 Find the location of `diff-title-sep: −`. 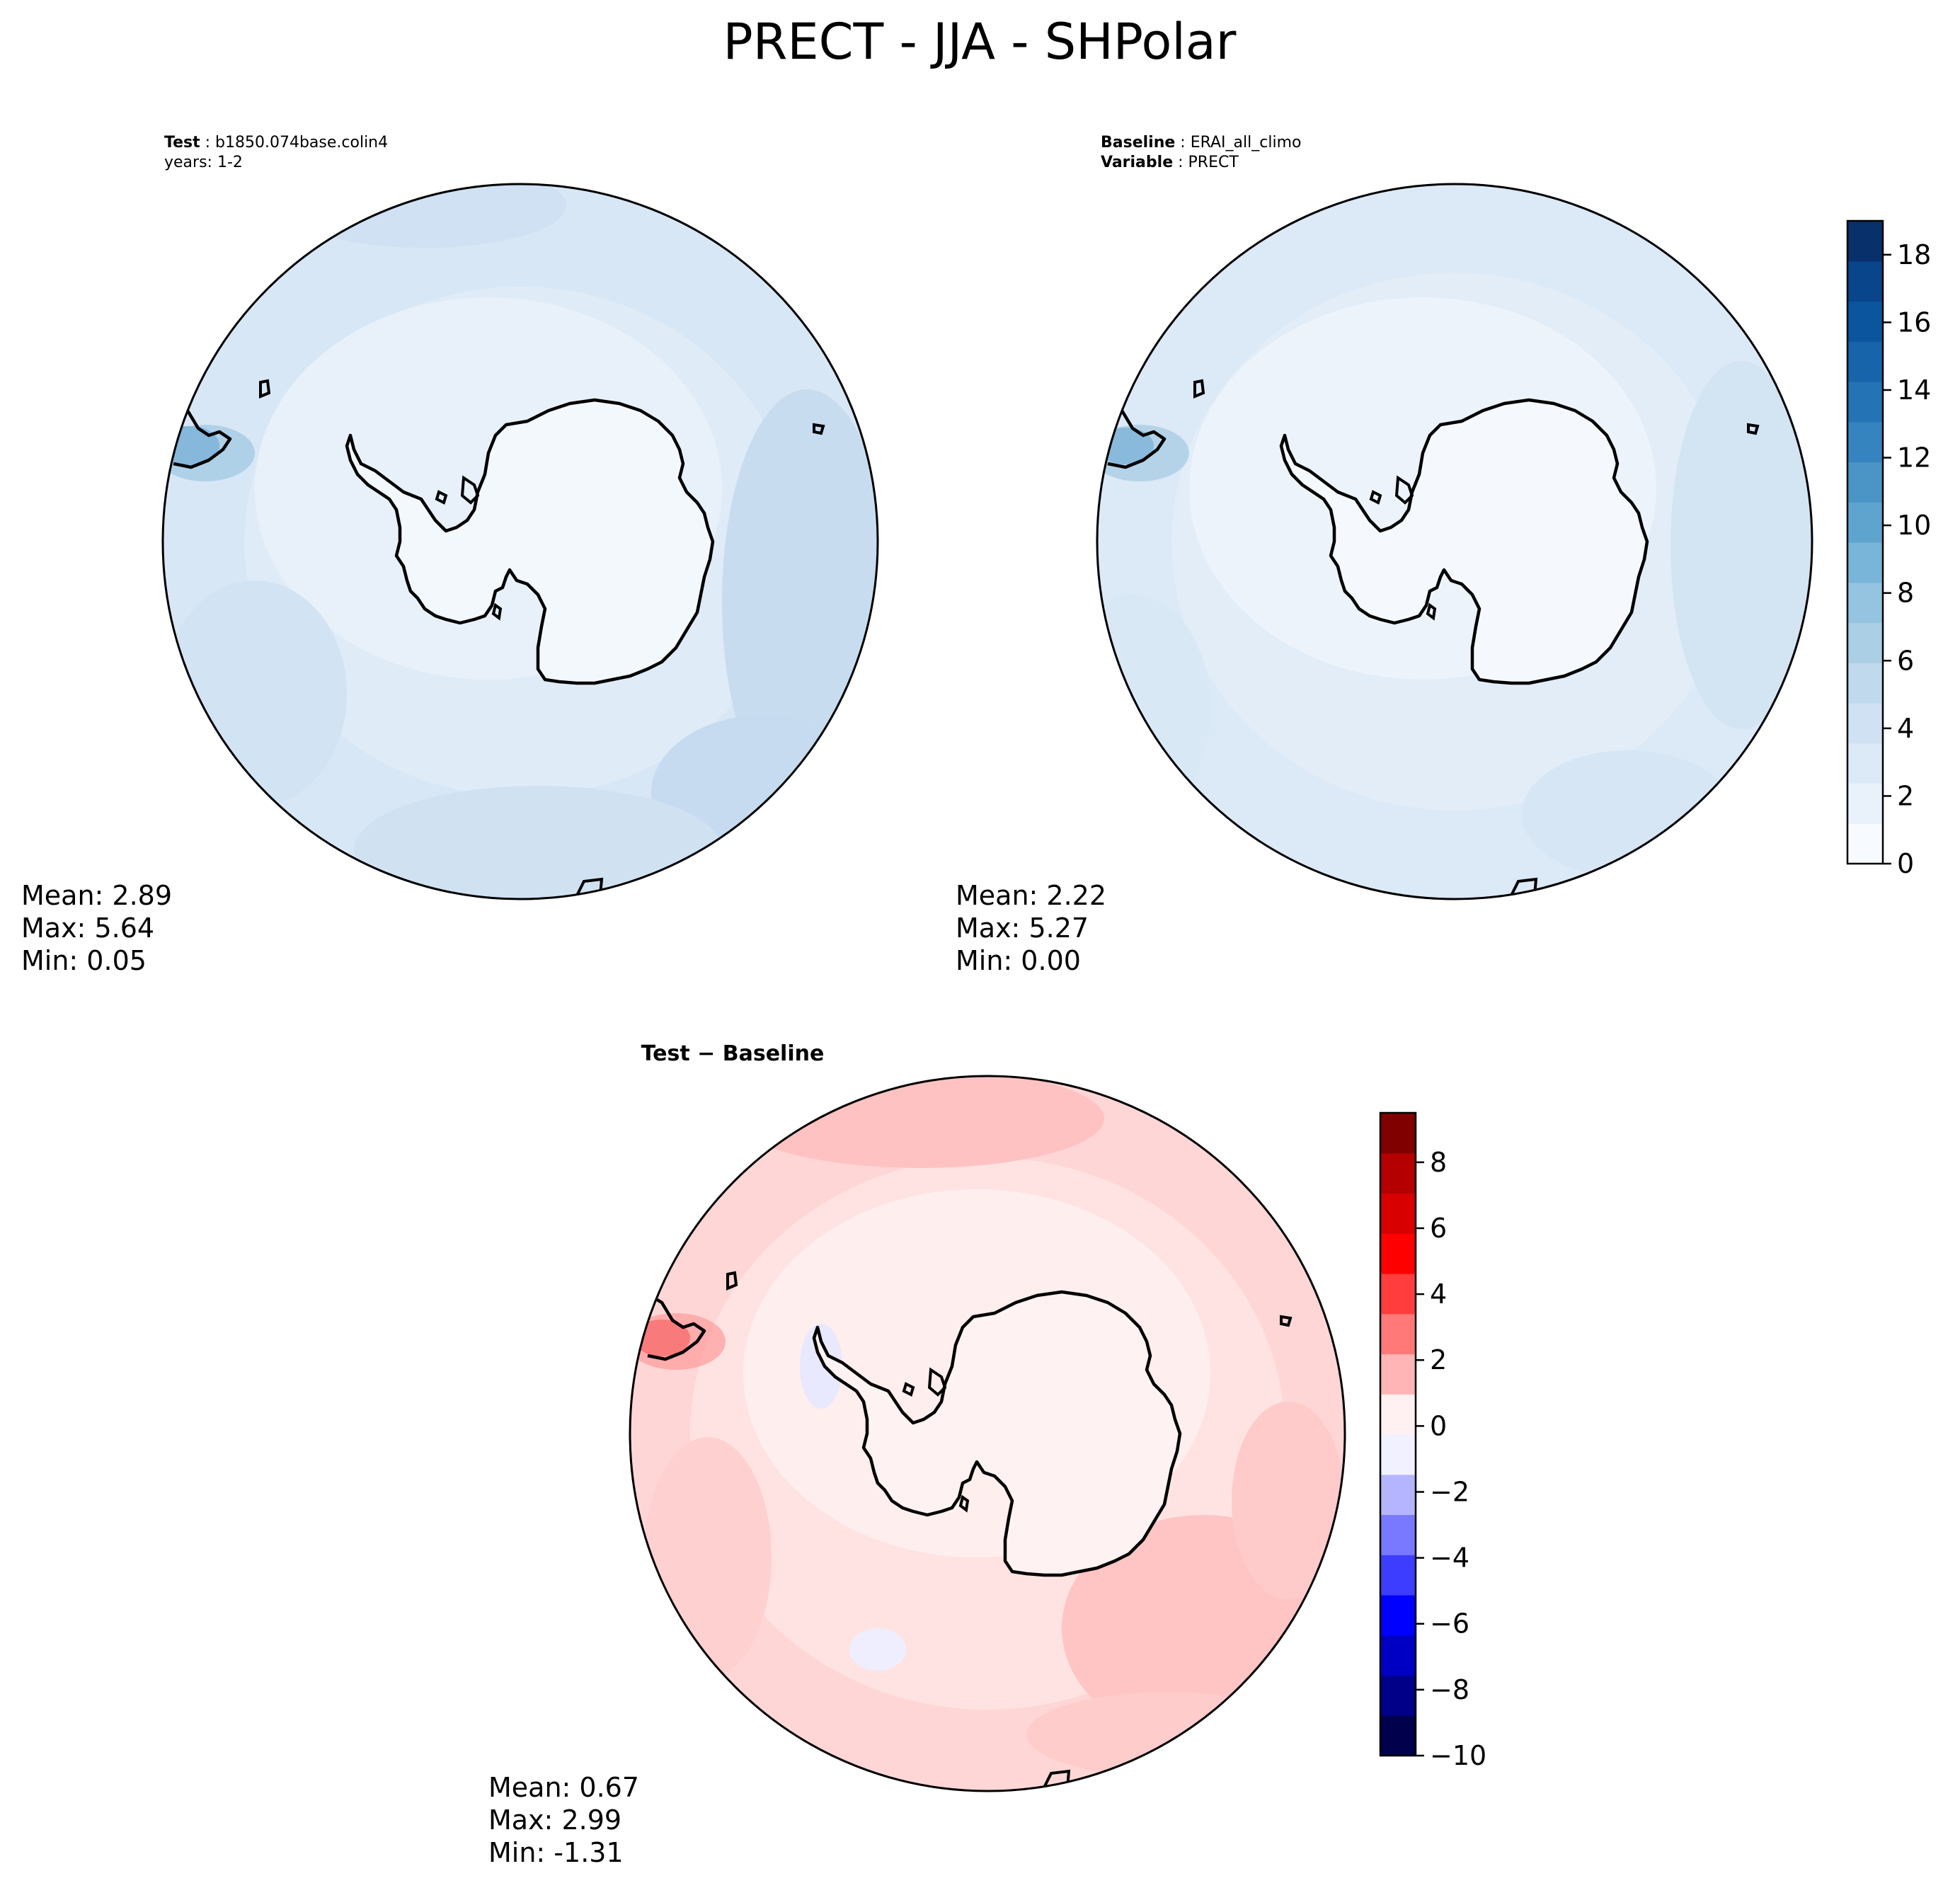

diff-title-sep: − is located at coordinates (706, 1053).